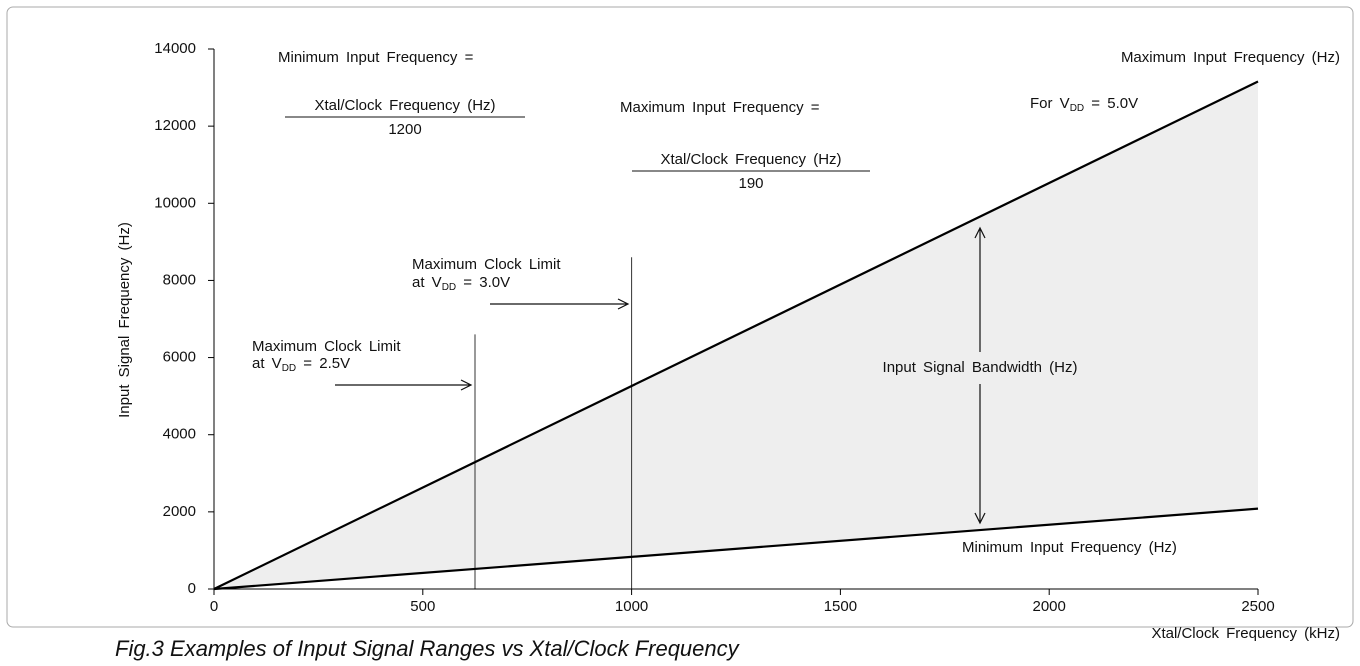  Describe the element at coordinates (750, 159) in the screenshot. I see `max-numerator: Xtal/Clock Frequency (Hz)` at that location.